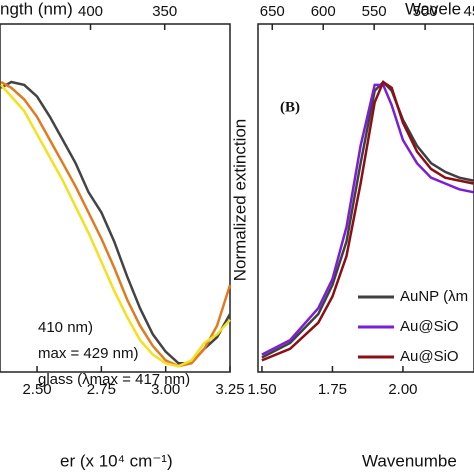 This screenshot has width=474, height=474. I want to click on x-axis-title: er (x 10⁴ cm⁻¹), so click(116, 460).